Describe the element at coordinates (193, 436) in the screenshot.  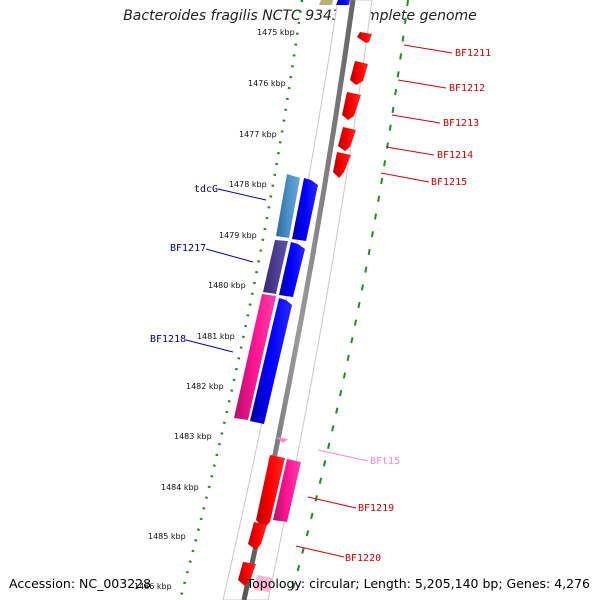
I see `kbp-label-1483: 1483 kbp` at that location.